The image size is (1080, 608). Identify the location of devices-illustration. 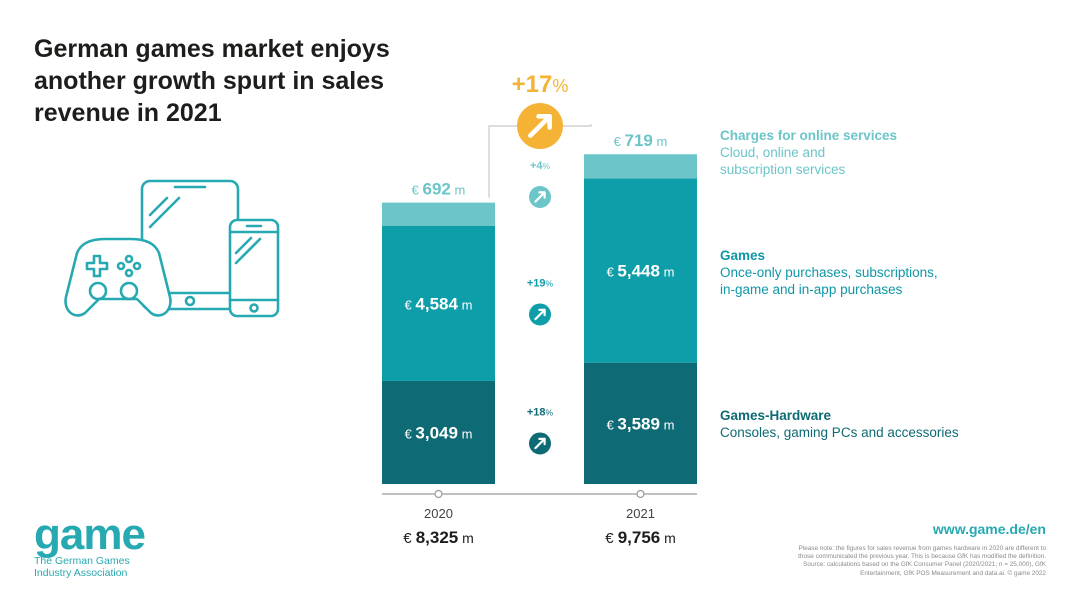
(172, 248).